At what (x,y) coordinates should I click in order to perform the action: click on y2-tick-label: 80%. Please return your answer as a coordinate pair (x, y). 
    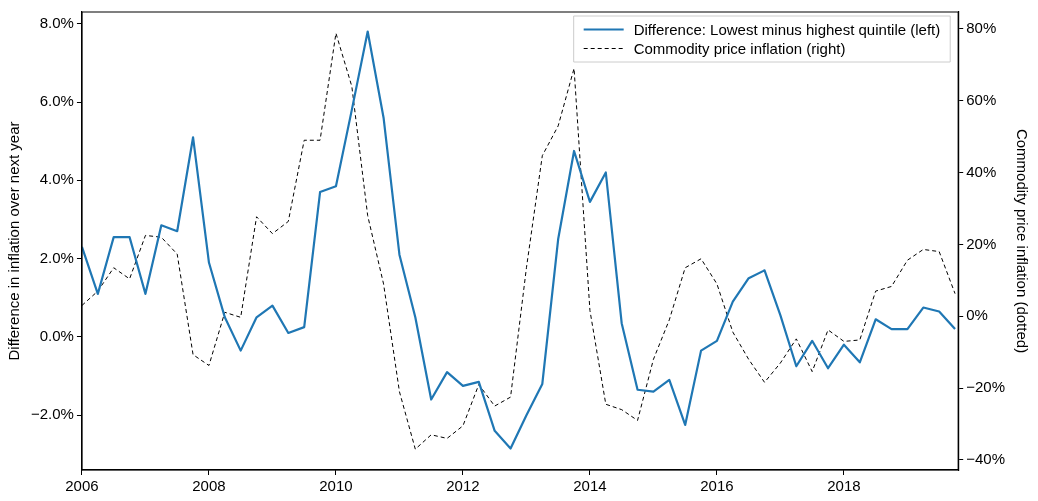
    Looking at the image, I should click on (981, 28).